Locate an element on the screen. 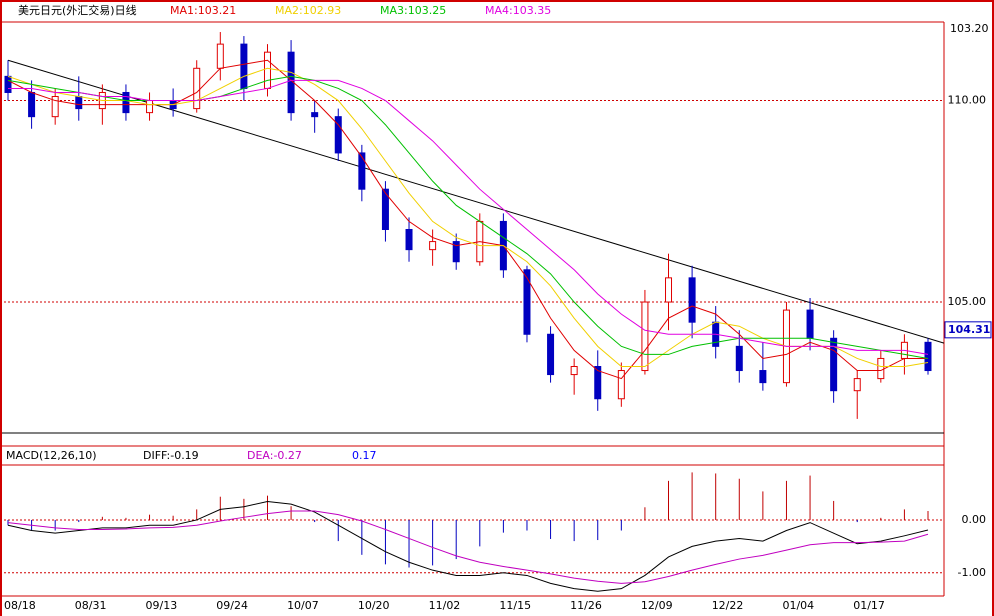 Image resolution: width=994 pixels, height=616 pixels. legend-entry: MA3:103.25 is located at coordinates (413, 10).